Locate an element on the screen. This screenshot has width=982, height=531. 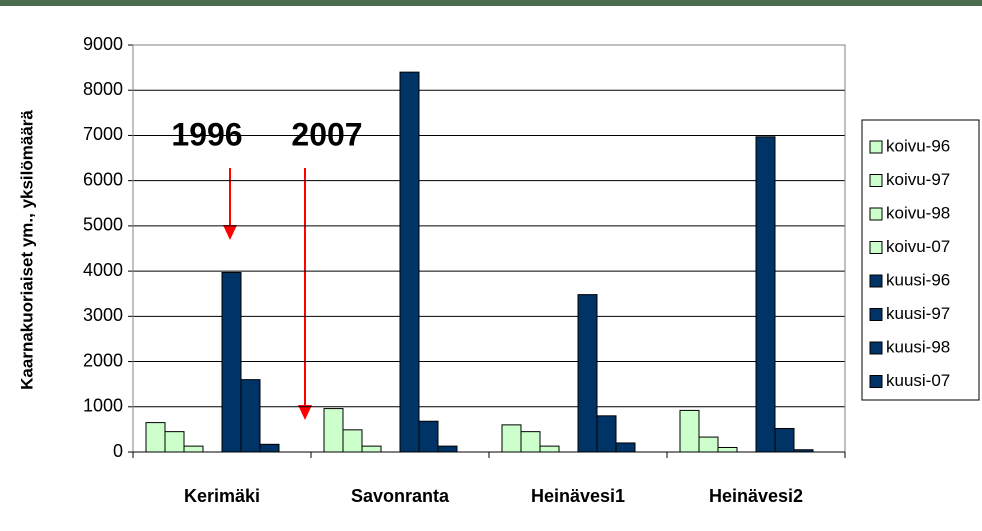
top-border is located at coordinates (491, 3).